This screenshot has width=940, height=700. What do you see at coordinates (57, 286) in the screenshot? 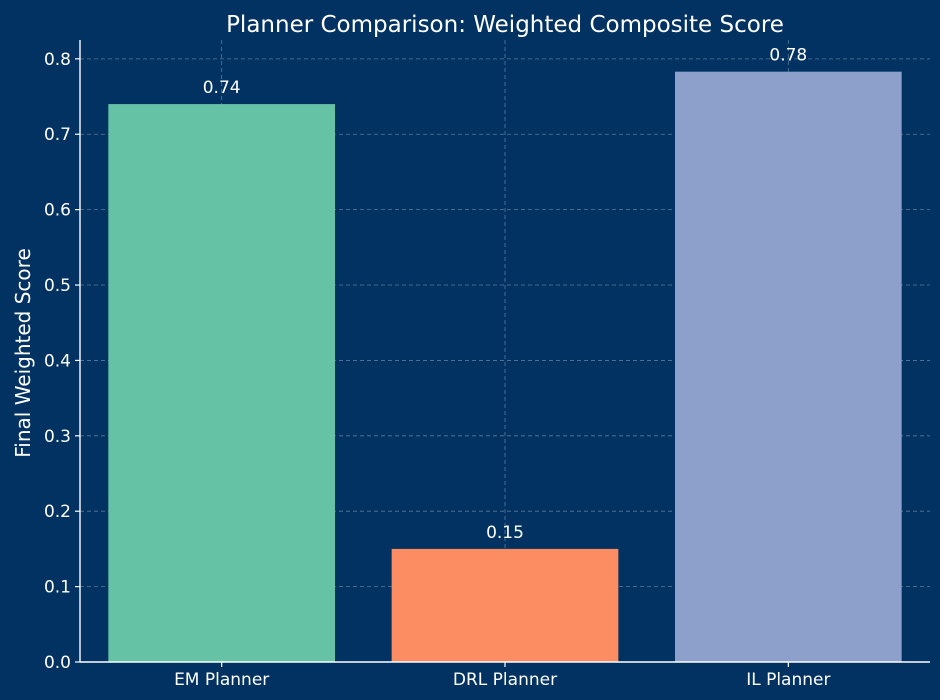
I see `y-tick-label: 0.5` at bounding box center [57, 286].